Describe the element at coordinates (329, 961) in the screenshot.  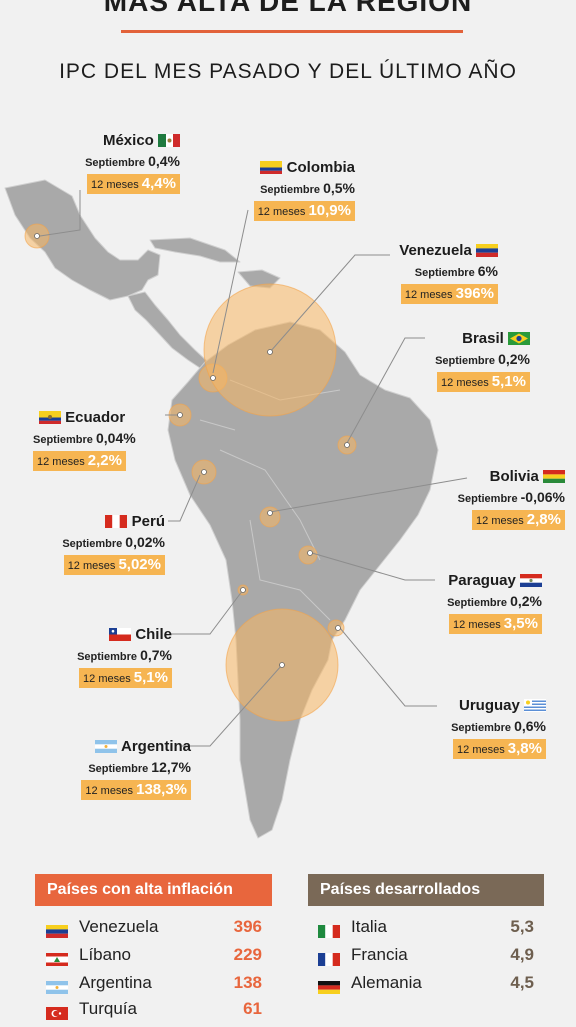
I see `france-flag-icon` at that location.